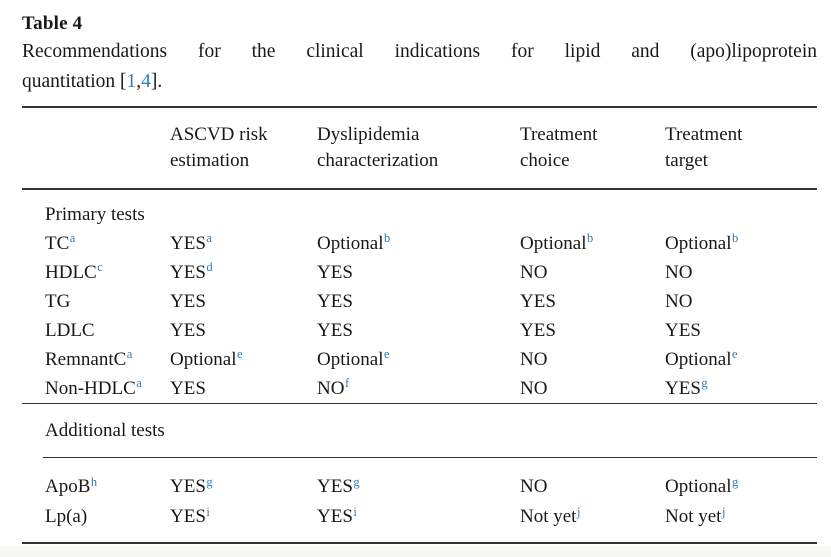 This screenshot has height=557, width=831. What do you see at coordinates (156, 81) in the screenshot?
I see `caption-text-end: ].` at bounding box center [156, 81].